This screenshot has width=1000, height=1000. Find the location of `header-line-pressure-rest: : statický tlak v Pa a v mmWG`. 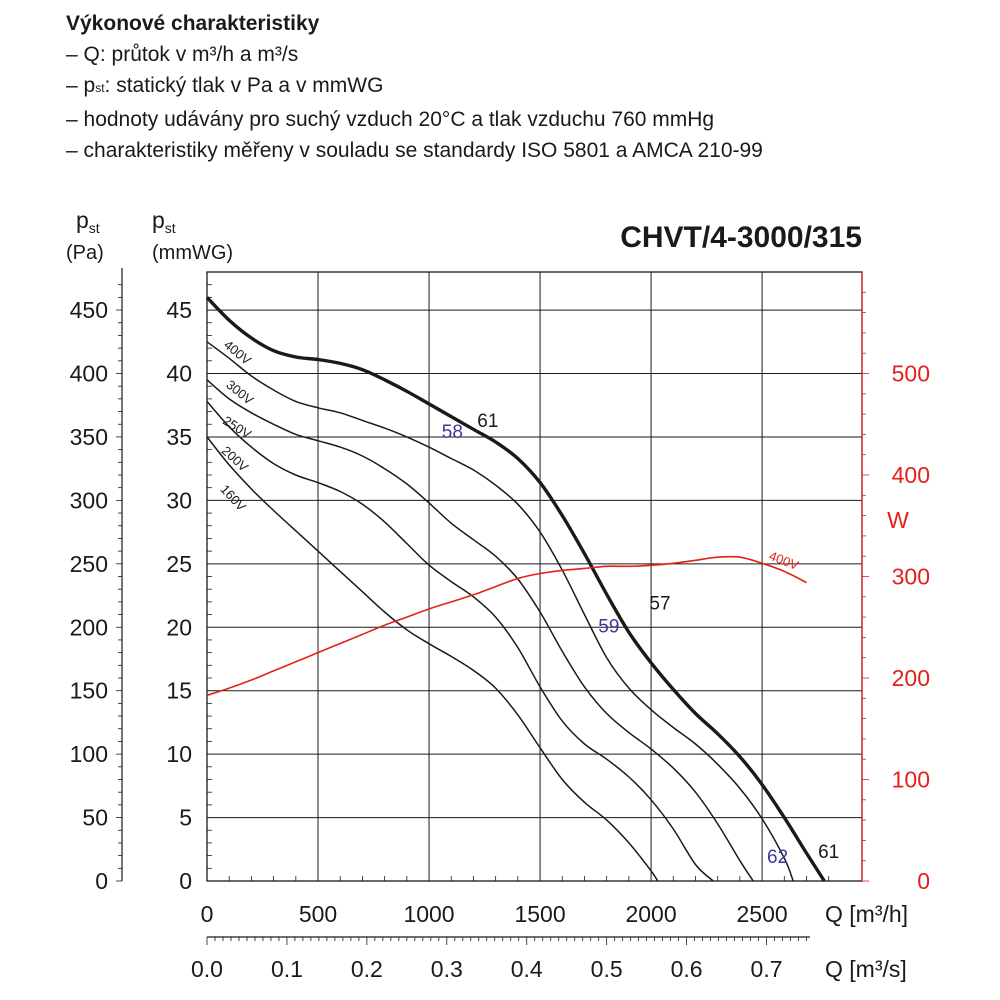

header-line-pressure-rest: : statický tlak v Pa a v mmWG is located at coordinates (244, 85).